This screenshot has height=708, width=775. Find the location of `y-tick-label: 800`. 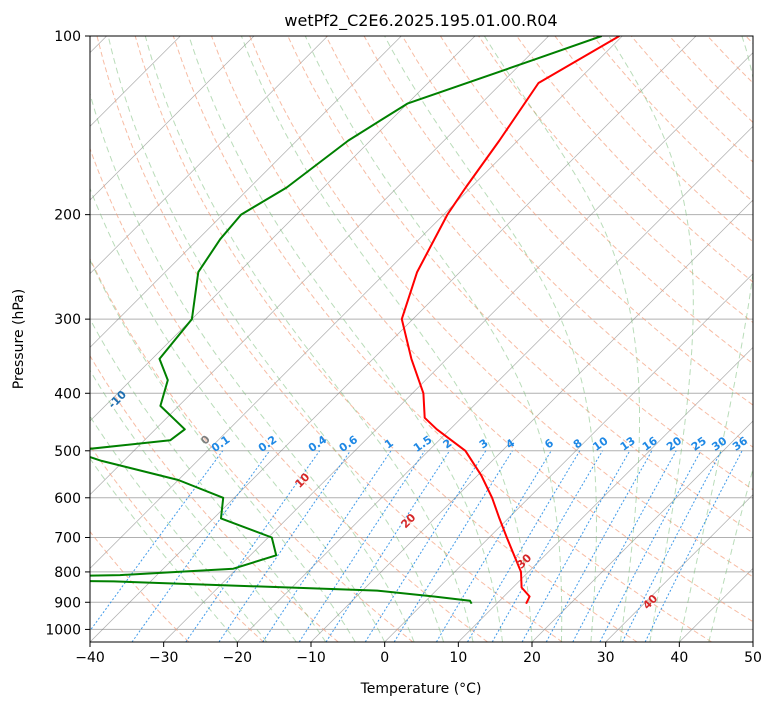

y-tick-label: 800 is located at coordinates (67, 573).